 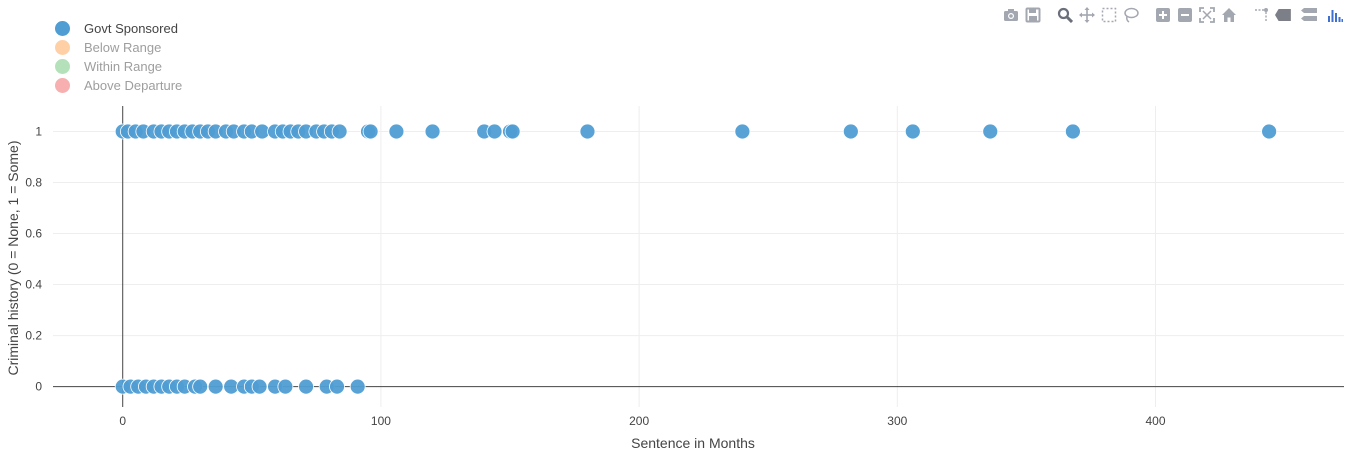 What do you see at coordinates (1311, 15) in the screenshot?
I see `hover-compare-icon` at bounding box center [1311, 15].